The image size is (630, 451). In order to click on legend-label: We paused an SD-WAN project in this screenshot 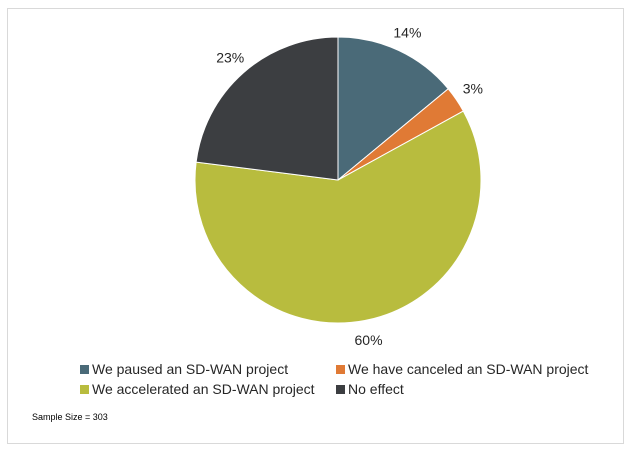, I will do `click(190, 369)`.